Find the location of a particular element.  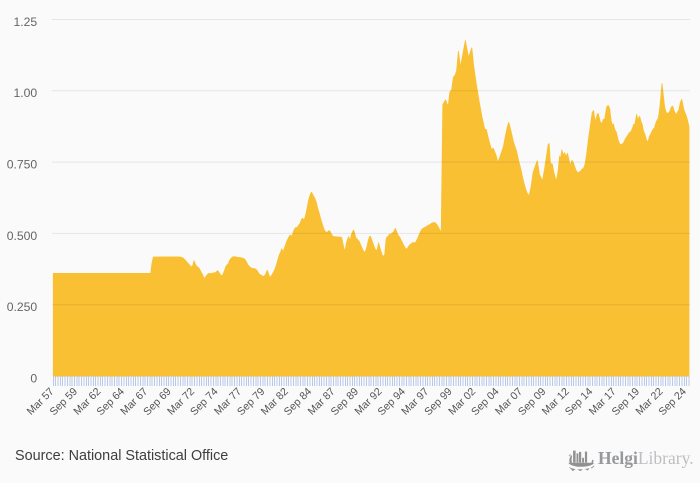

svg-text: 1.00 is located at coordinates (25, 93).